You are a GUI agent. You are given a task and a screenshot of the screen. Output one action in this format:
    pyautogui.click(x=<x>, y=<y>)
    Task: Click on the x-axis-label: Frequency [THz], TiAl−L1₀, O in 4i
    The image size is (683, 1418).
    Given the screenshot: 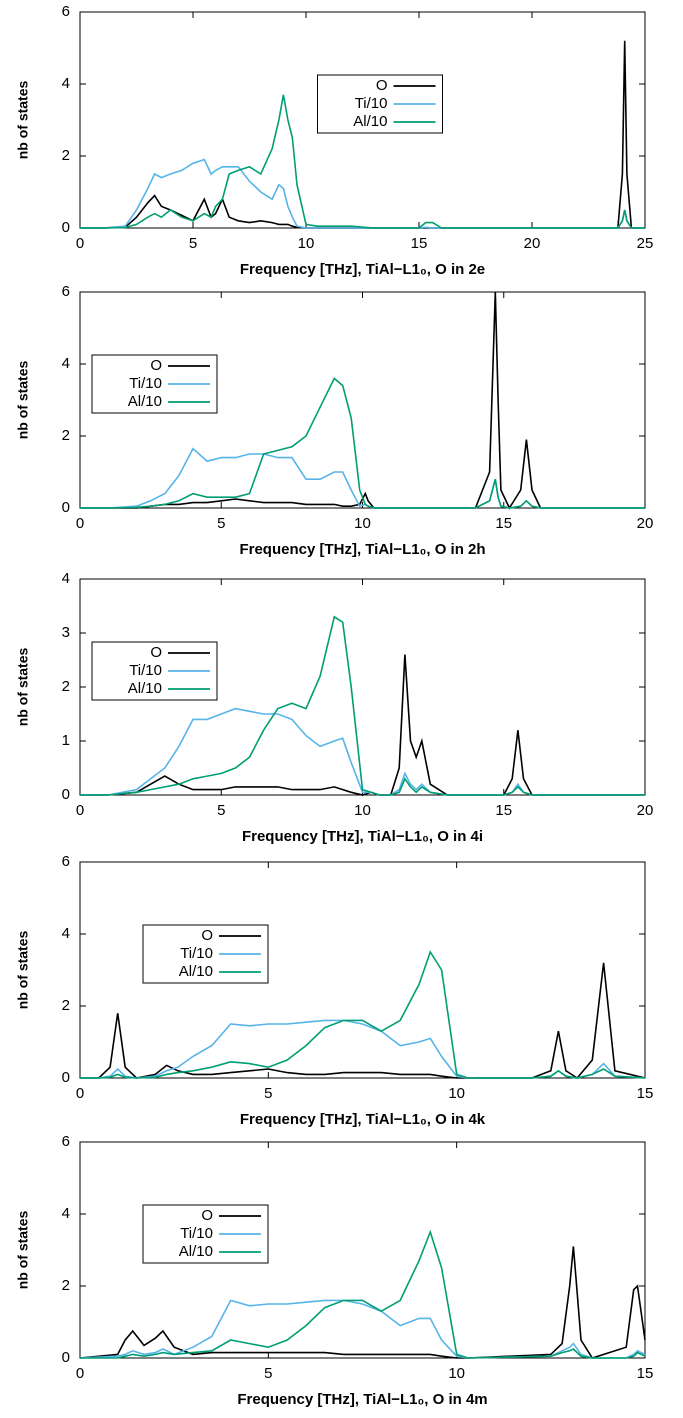 What is the action you would take?
    pyautogui.click(x=362, y=836)
    